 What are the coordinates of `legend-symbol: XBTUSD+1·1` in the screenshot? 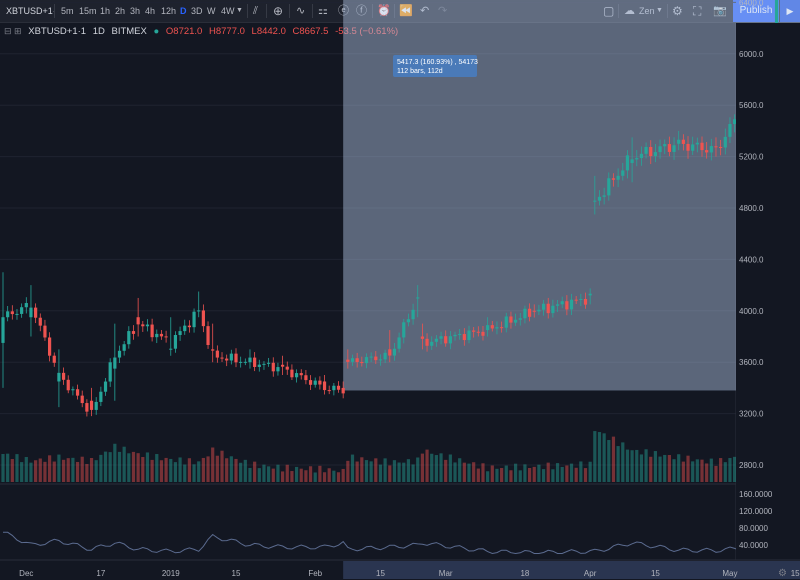 It's located at (57, 31).